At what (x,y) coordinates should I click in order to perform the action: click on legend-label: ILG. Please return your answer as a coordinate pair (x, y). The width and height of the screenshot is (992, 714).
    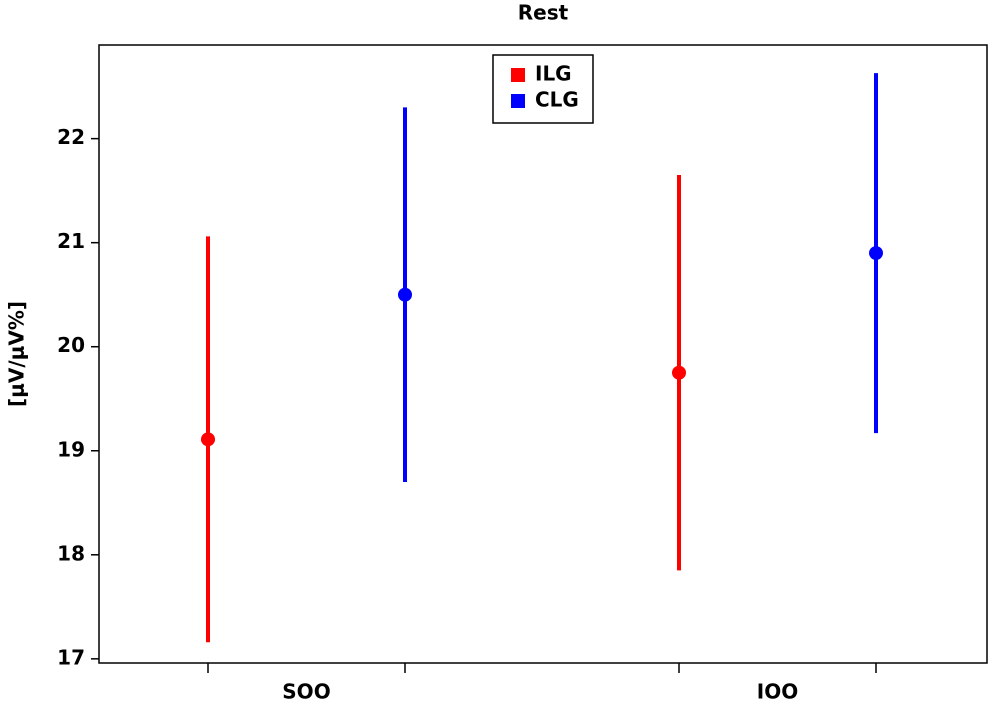
    Looking at the image, I should click on (553, 74).